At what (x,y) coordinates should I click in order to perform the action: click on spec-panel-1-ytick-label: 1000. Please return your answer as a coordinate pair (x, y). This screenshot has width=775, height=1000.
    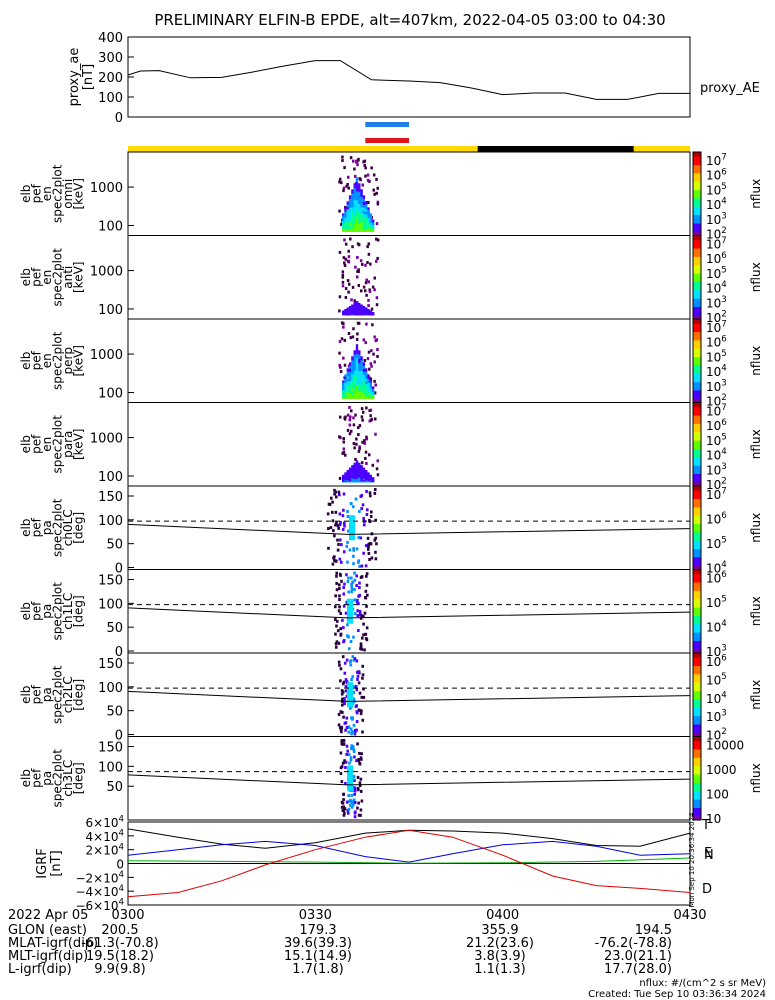
    Looking at the image, I should click on (106, 272).